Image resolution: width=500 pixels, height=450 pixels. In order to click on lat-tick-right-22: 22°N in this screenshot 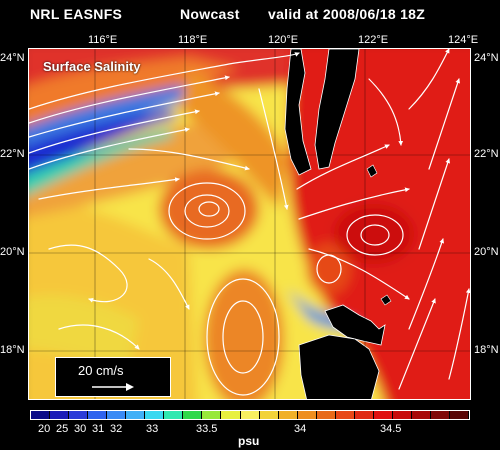, I will do `click(486, 154)`.